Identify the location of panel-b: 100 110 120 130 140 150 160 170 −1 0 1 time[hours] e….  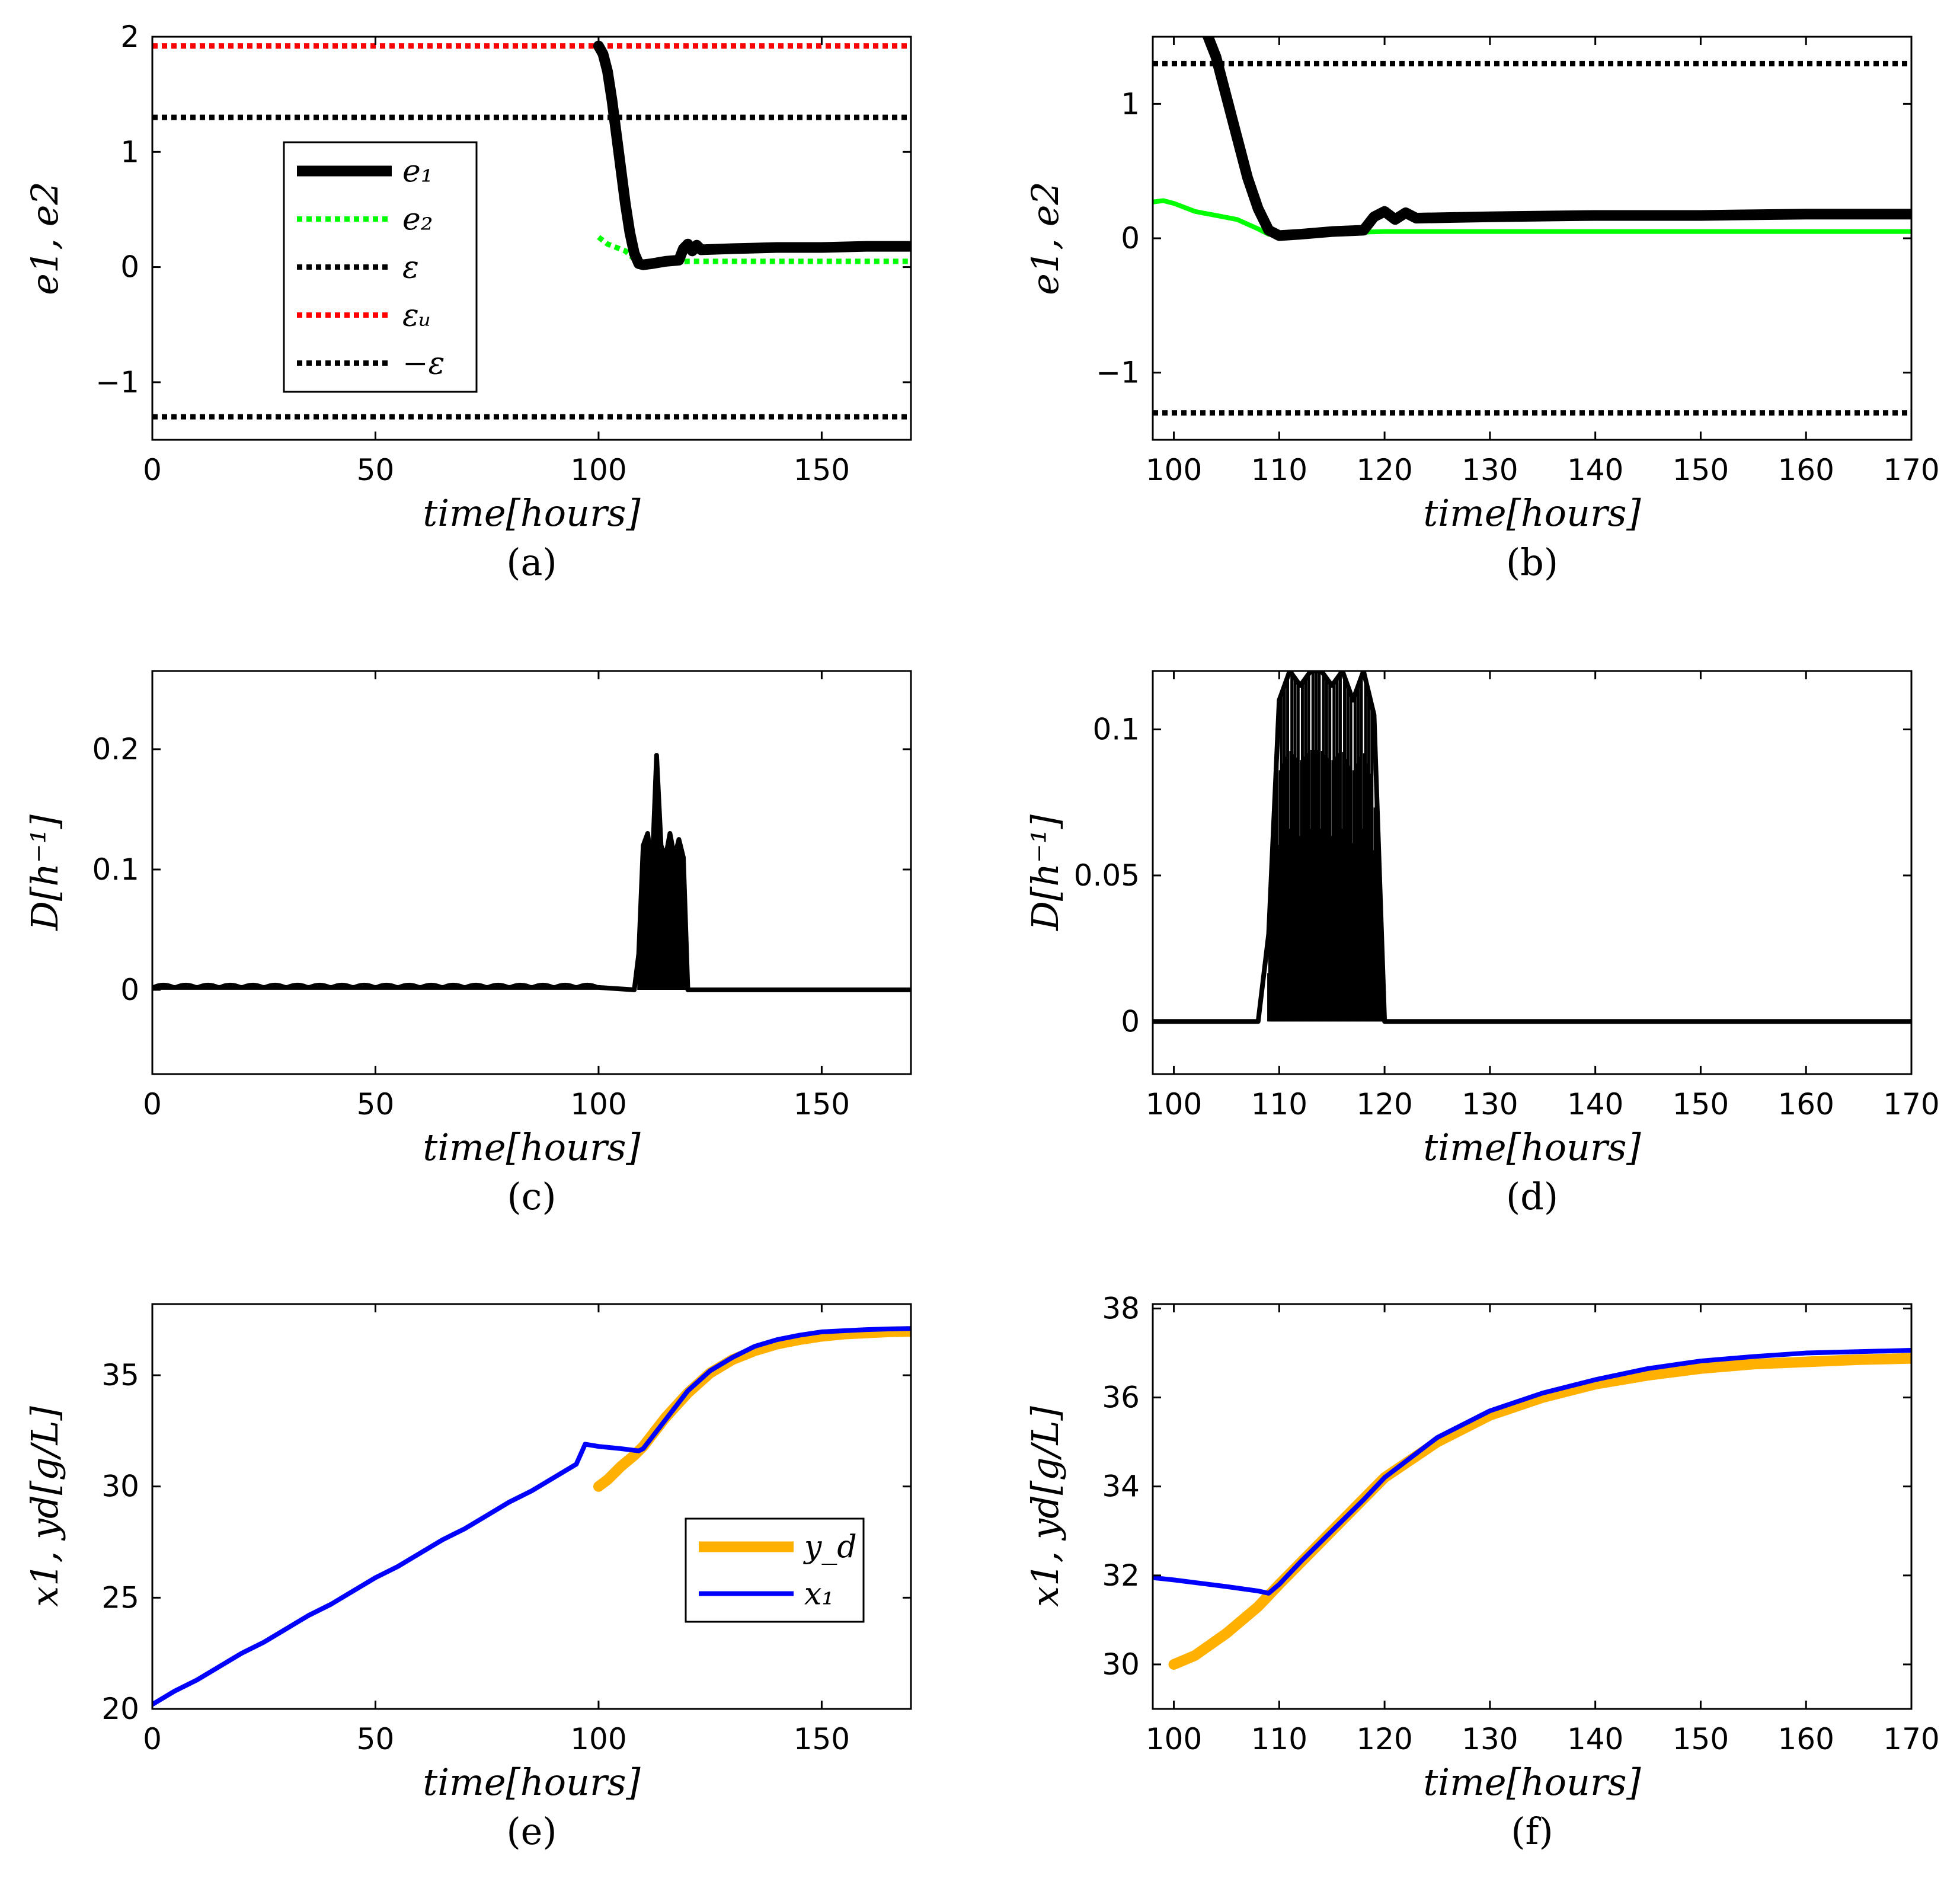
(1482, 310).